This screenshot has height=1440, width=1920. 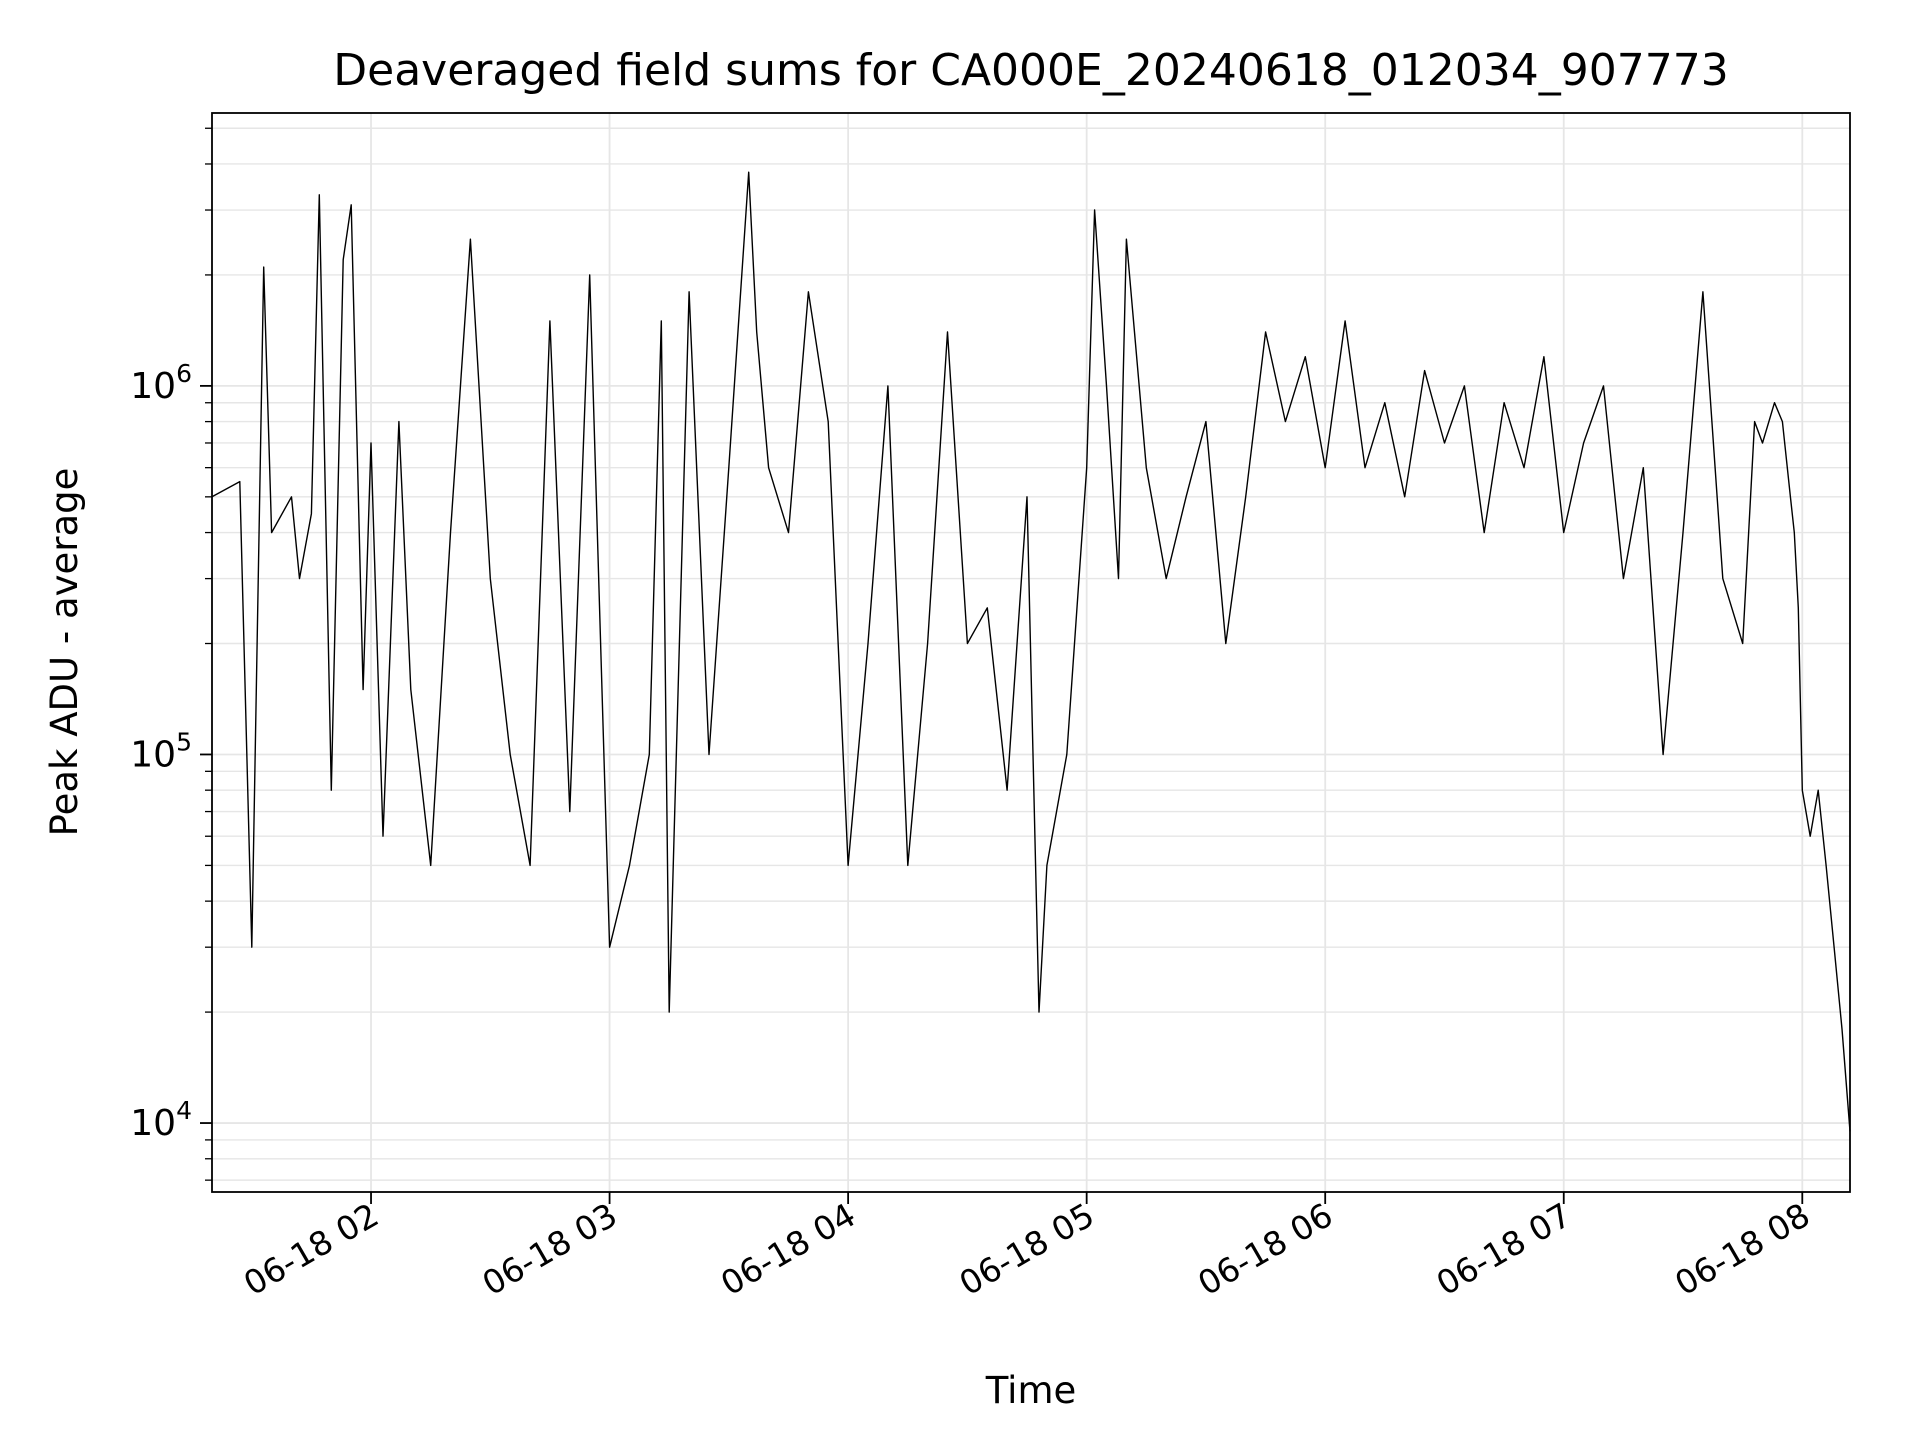 I want to click on y-tick-label: 10⁶, so click(x=161, y=383).